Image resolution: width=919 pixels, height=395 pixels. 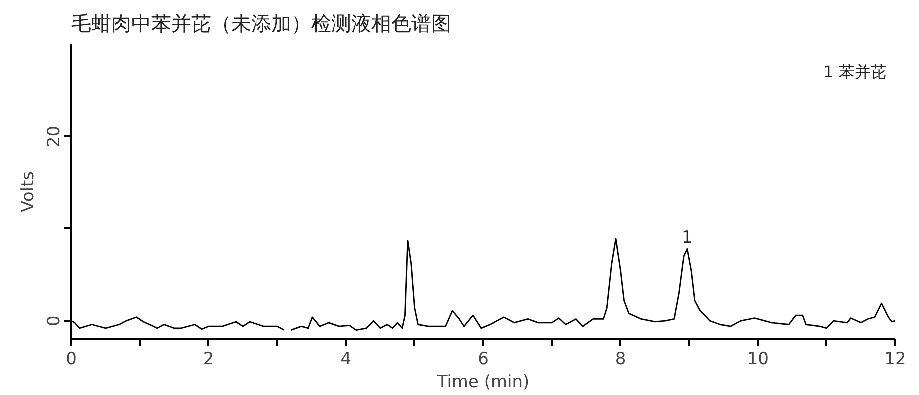 What do you see at coordinates (855, 72) in the screenshot?
I see `annotation: 1 苯并芘` at bounding box center [855, 72].